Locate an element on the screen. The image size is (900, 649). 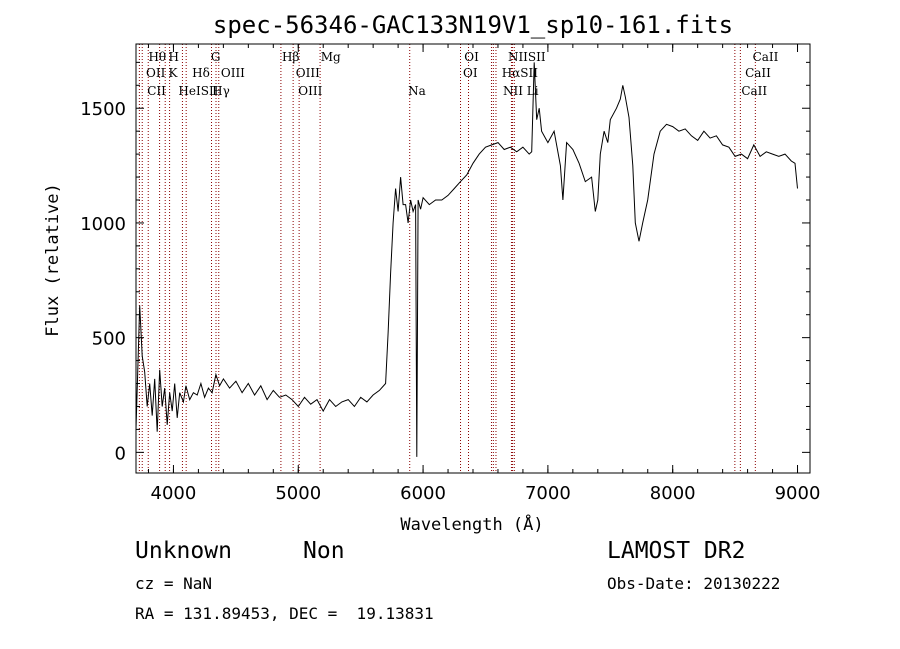
line-label: NII Li is located at coordinates (521, 91).